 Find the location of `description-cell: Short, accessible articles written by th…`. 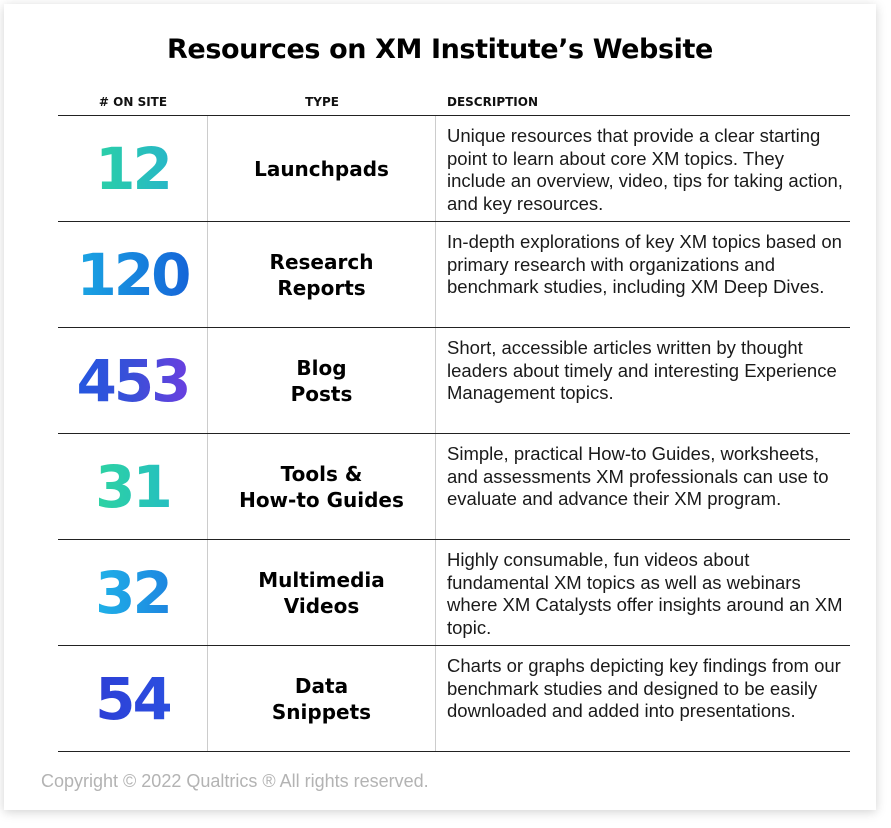

description-cell: Short, accessible articles written by th… is located at coordinates (643, 380).